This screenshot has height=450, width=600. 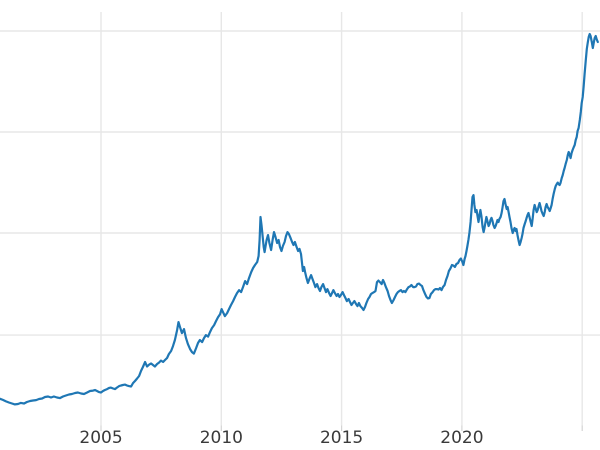 What do you see at coordinates (462, 438) in the screenshot?
I see `x-tick-label-2020: 2020` at bounding box center [462, 438].